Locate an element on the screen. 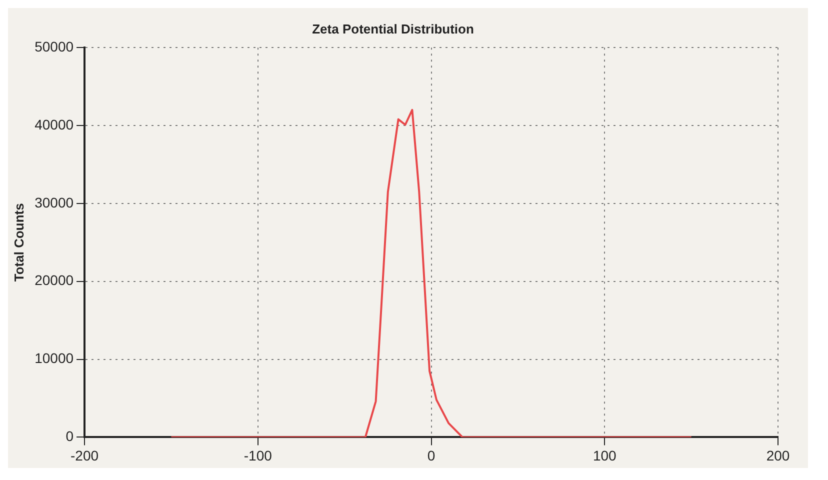  y-tick-label: 20000 is located at coordinates (54, 280).